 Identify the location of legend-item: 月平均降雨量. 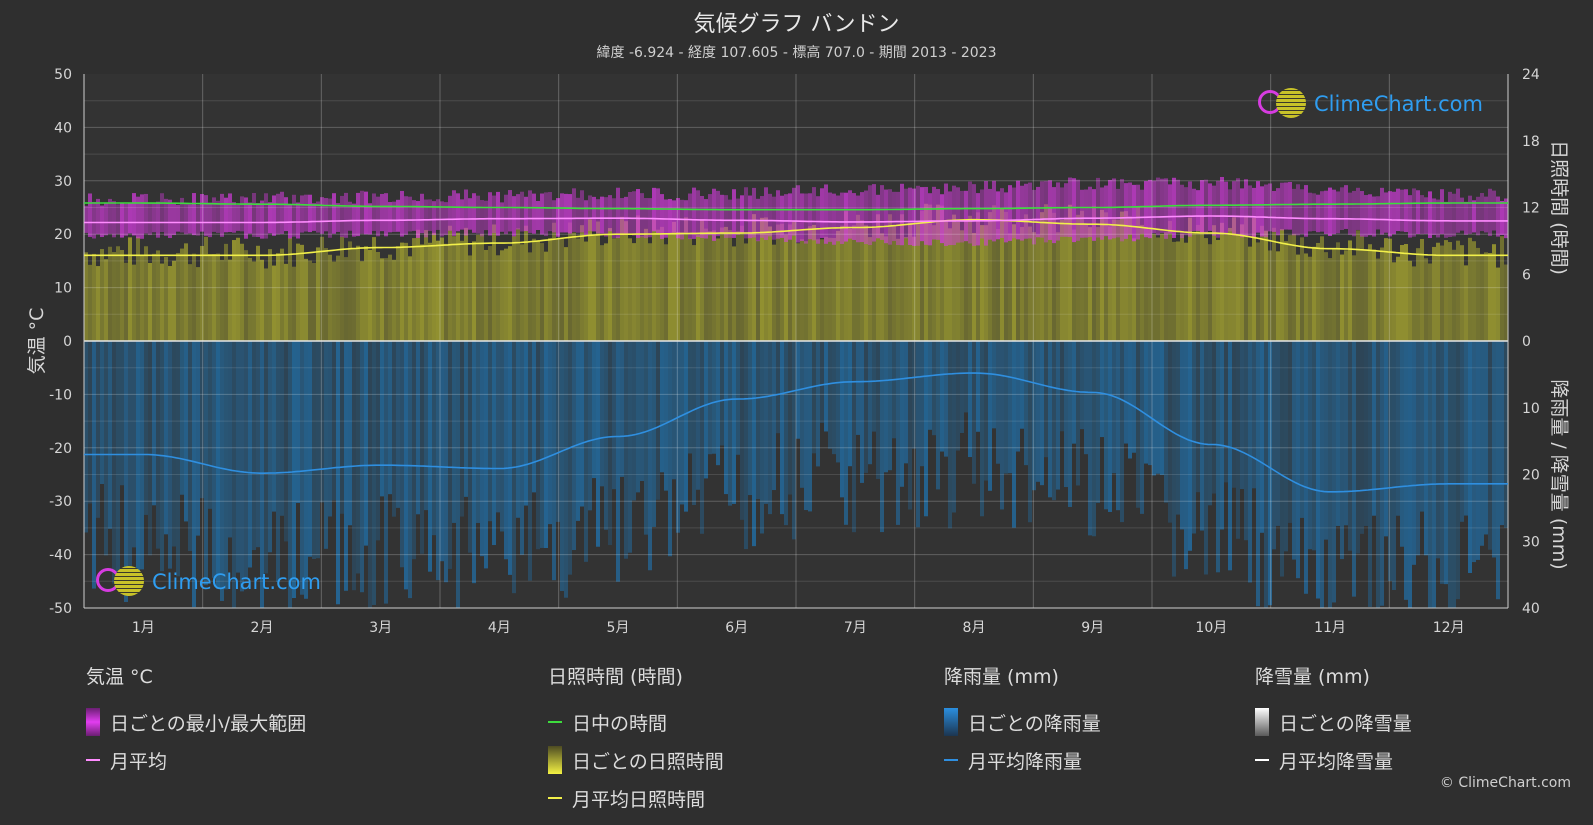
(1022, 760).